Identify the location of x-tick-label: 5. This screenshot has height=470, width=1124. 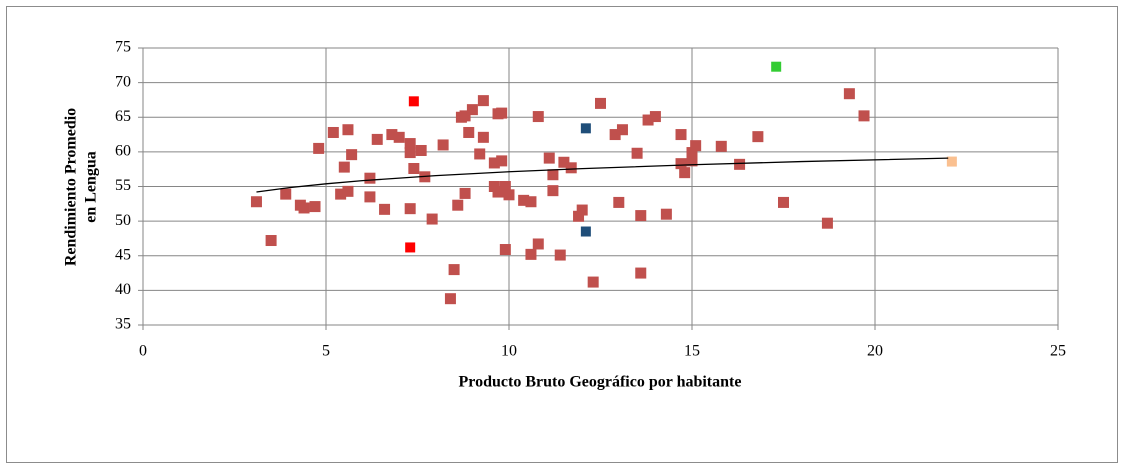
(326, 351).